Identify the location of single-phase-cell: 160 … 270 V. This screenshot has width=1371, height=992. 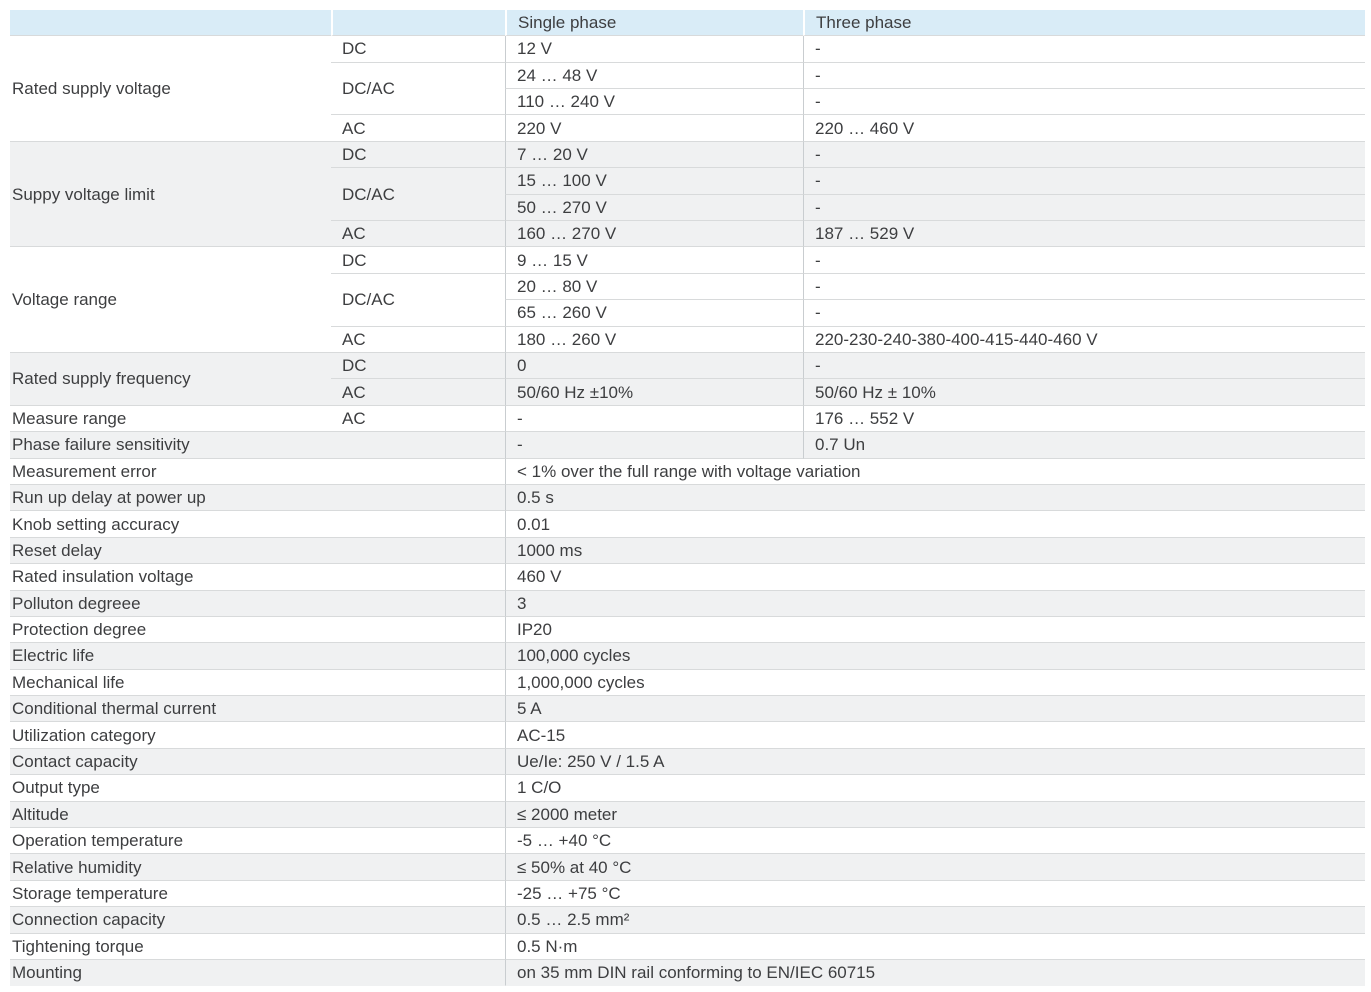
(654, 234).